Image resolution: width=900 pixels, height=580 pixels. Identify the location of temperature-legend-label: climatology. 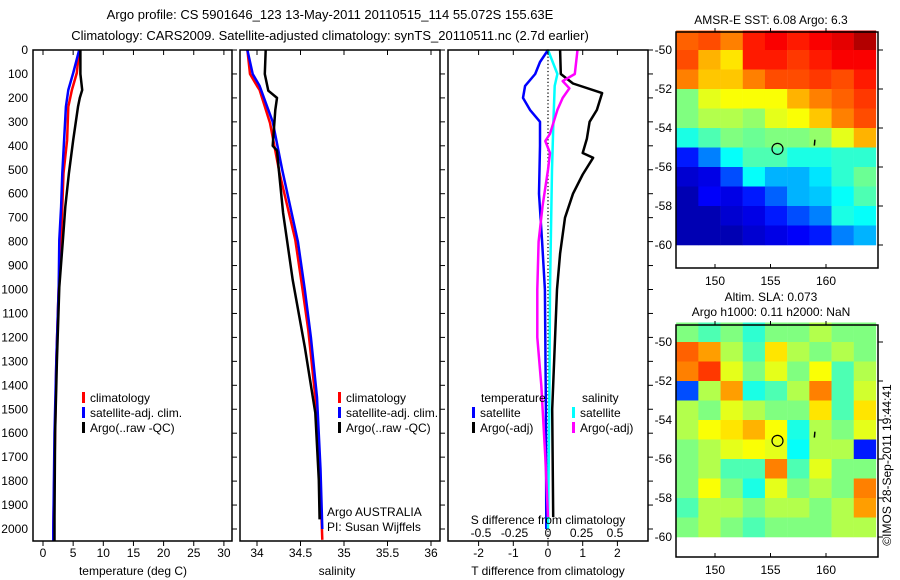
(120, 398).